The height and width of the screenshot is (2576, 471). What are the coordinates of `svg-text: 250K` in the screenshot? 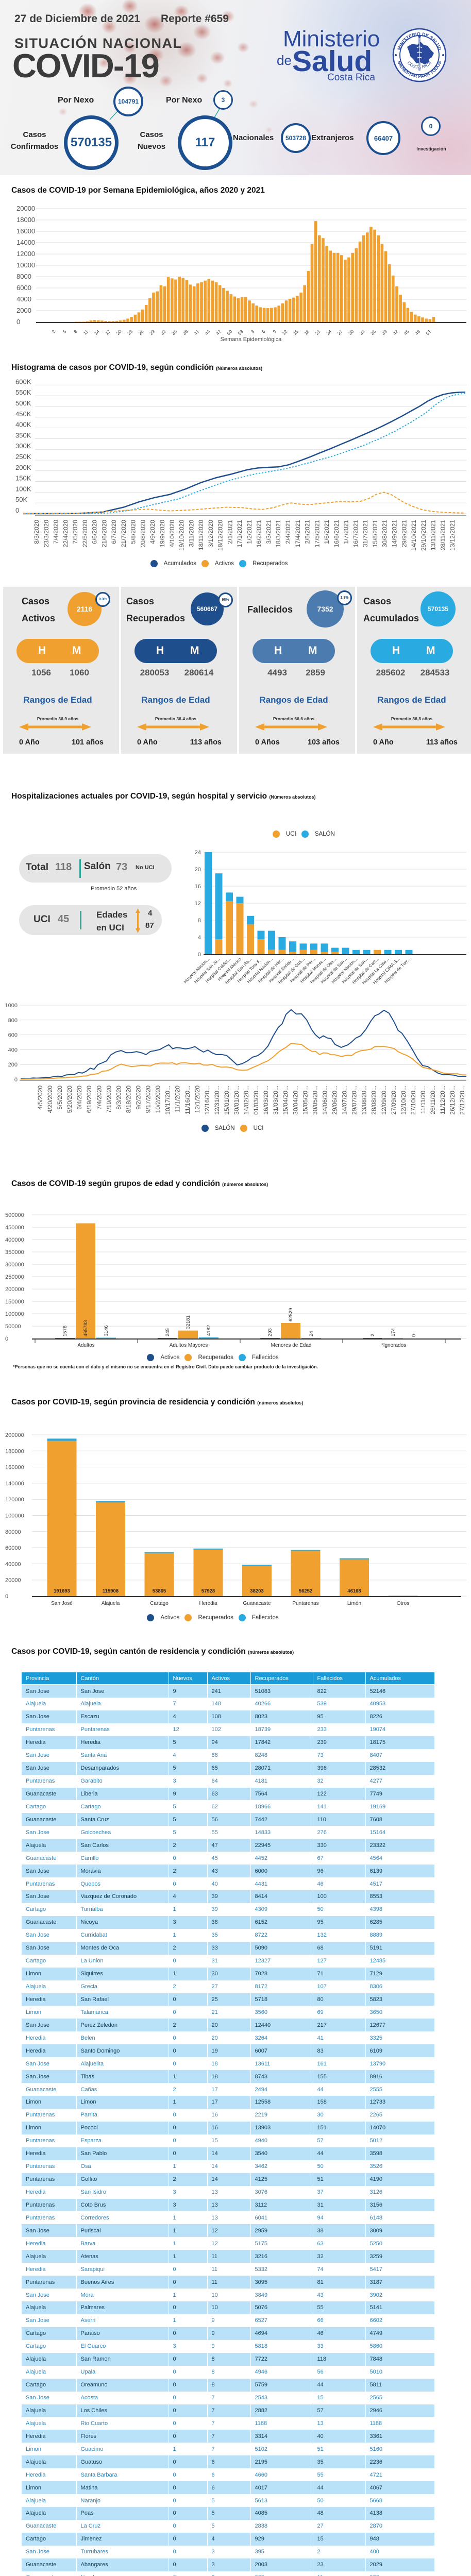 It's located at (23, 457).